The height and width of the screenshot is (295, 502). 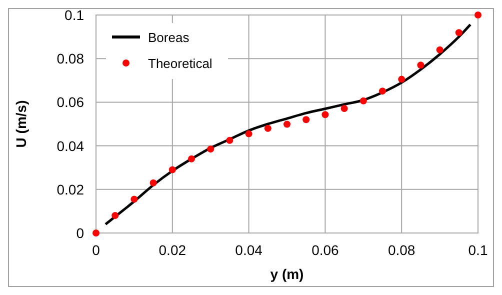 I want to click on y-axis-title: U (m/s), so click(x=21, y=124).